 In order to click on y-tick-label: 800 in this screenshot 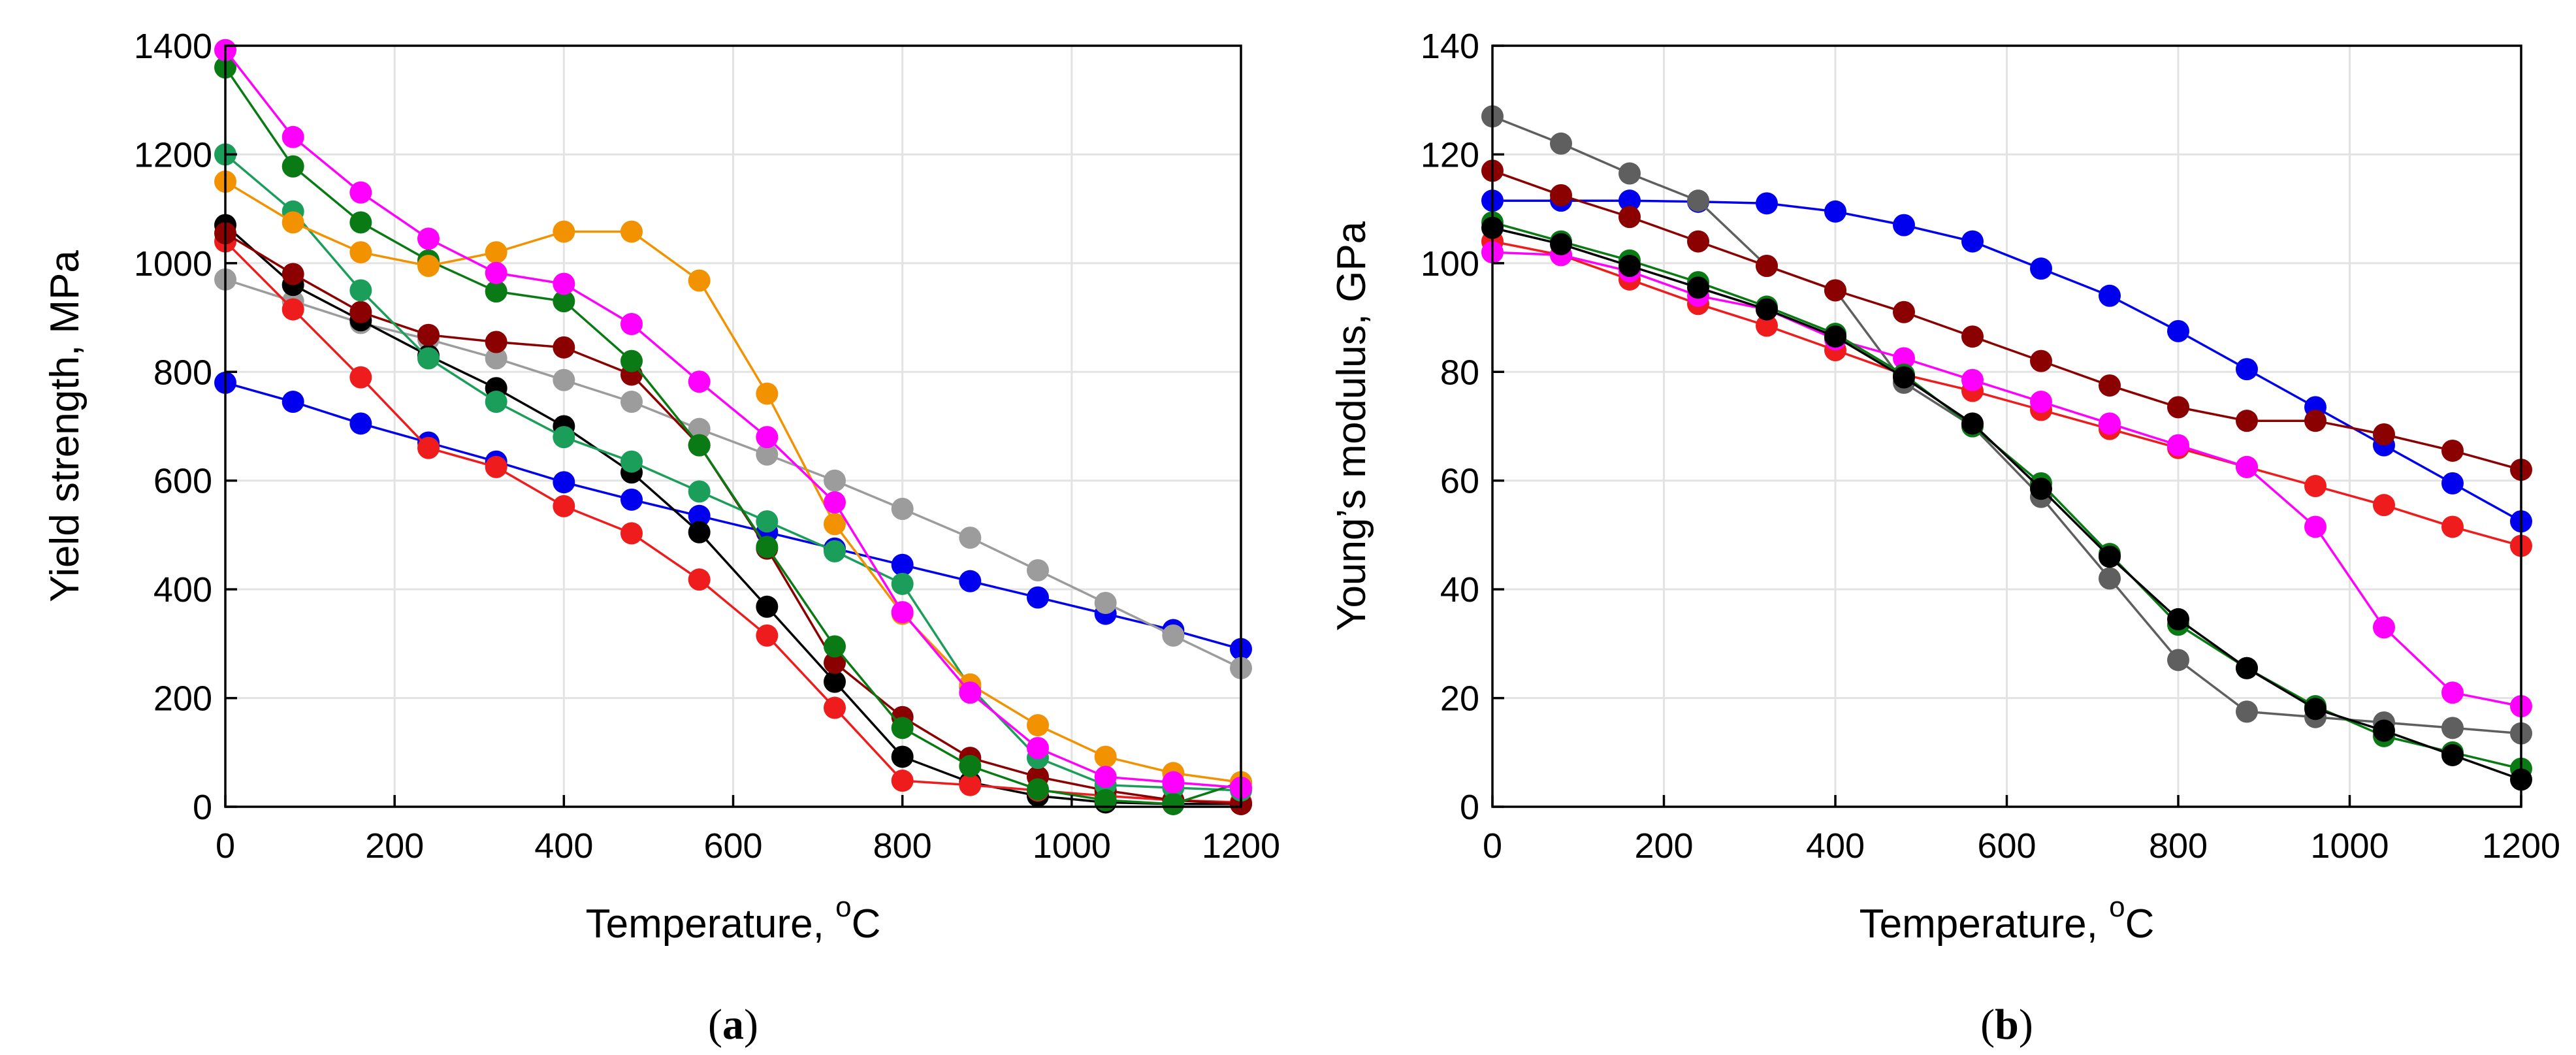, I will do `click(182, 372)`.